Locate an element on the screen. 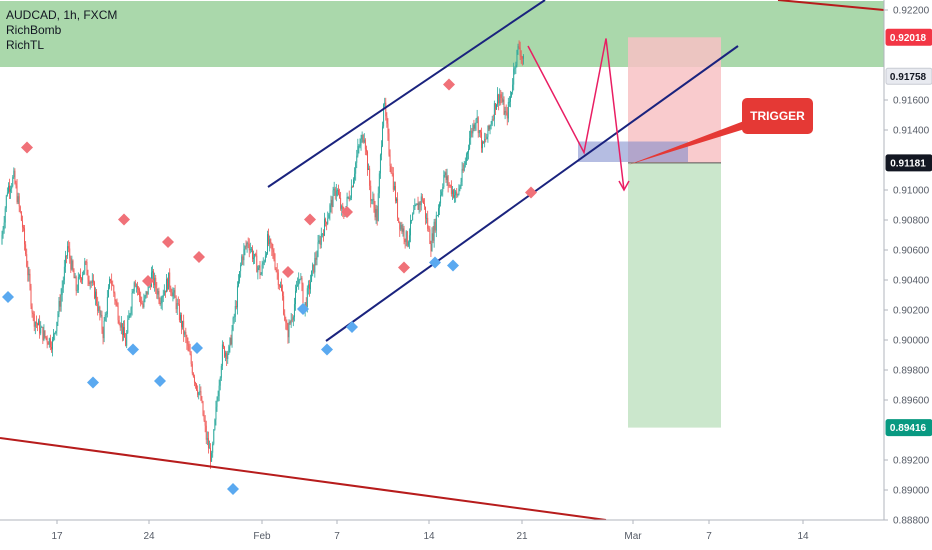 This screenshot has width=932, height=550. projection-arrowhead is located at coordinates (624, 186).